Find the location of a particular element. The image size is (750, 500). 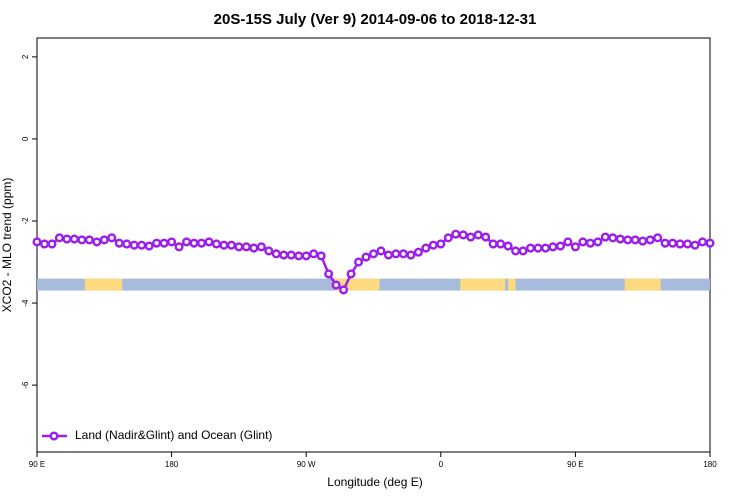

x-tick-label: 0 is located at coordinates (441, 464).